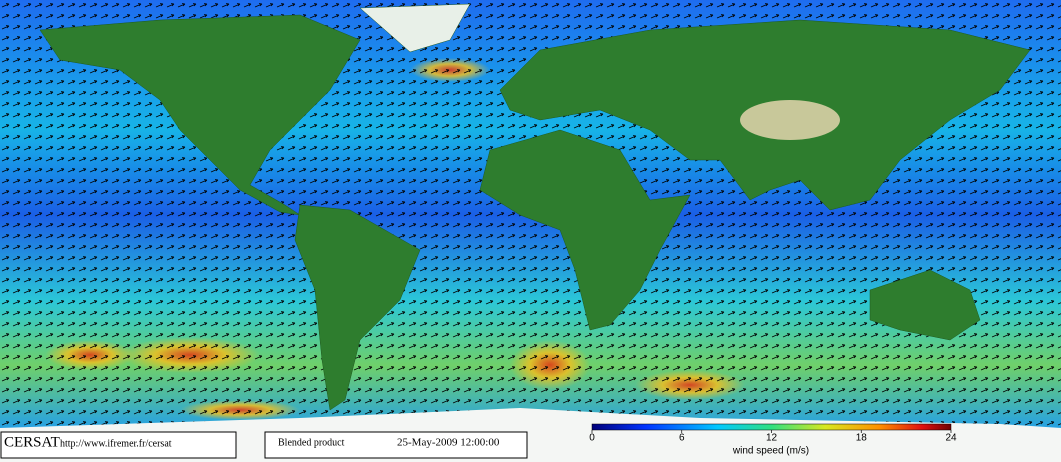 This screenshot has height=462, width=1061. Describe the element at coordinates (682, 438) in the screenshot. I see `colorbar-tick-label: 6` at that location.